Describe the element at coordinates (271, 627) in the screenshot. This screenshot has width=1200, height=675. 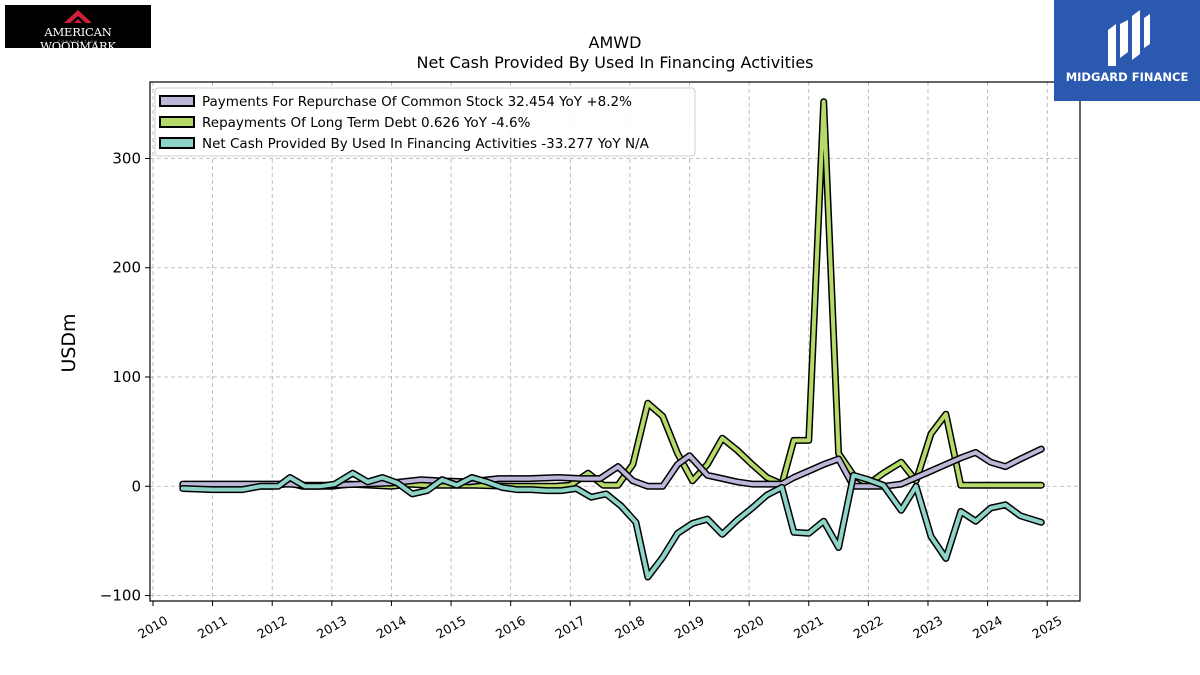
I see `x-tick-label: 2012` at that location.